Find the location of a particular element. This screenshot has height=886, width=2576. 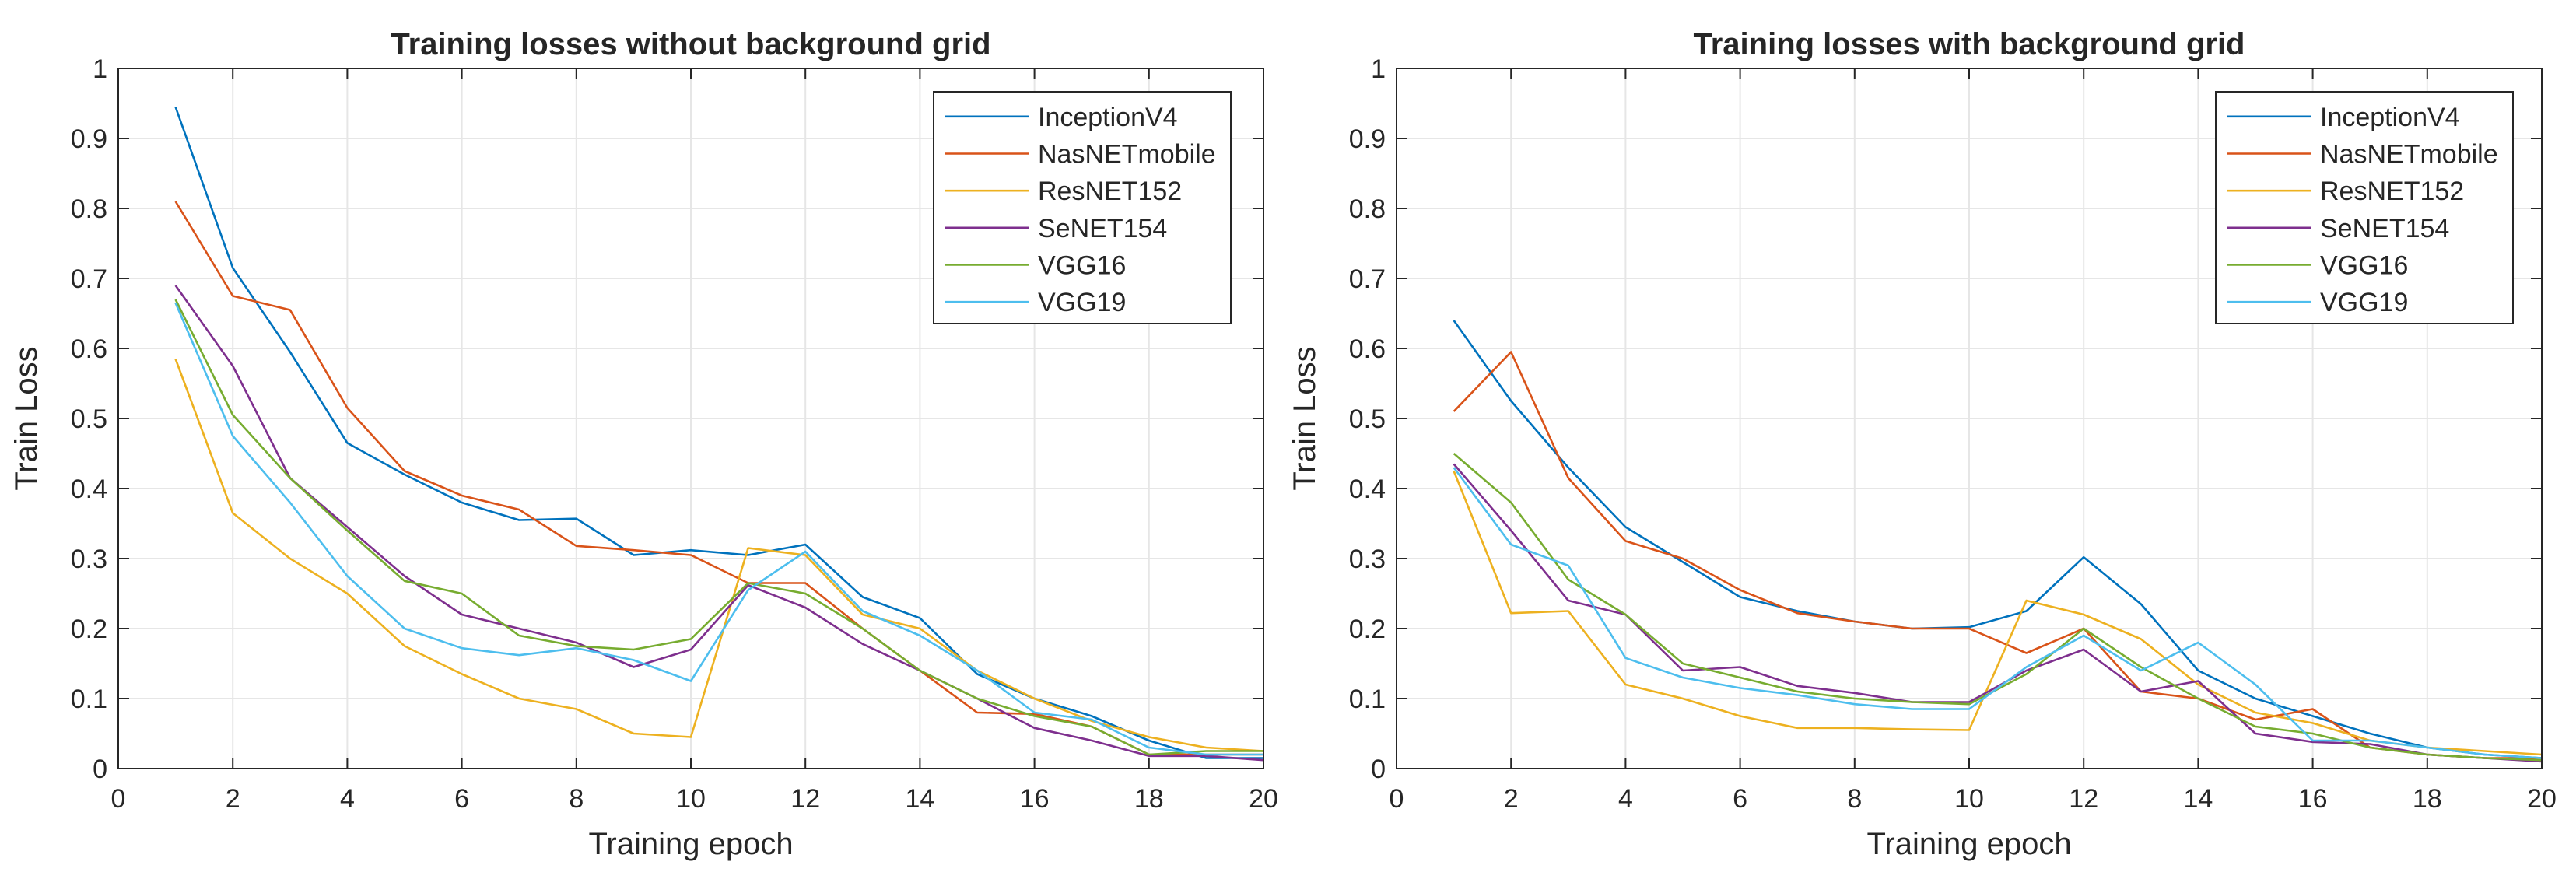

series-line-vgg19 is located at coordinates (1998, 613).